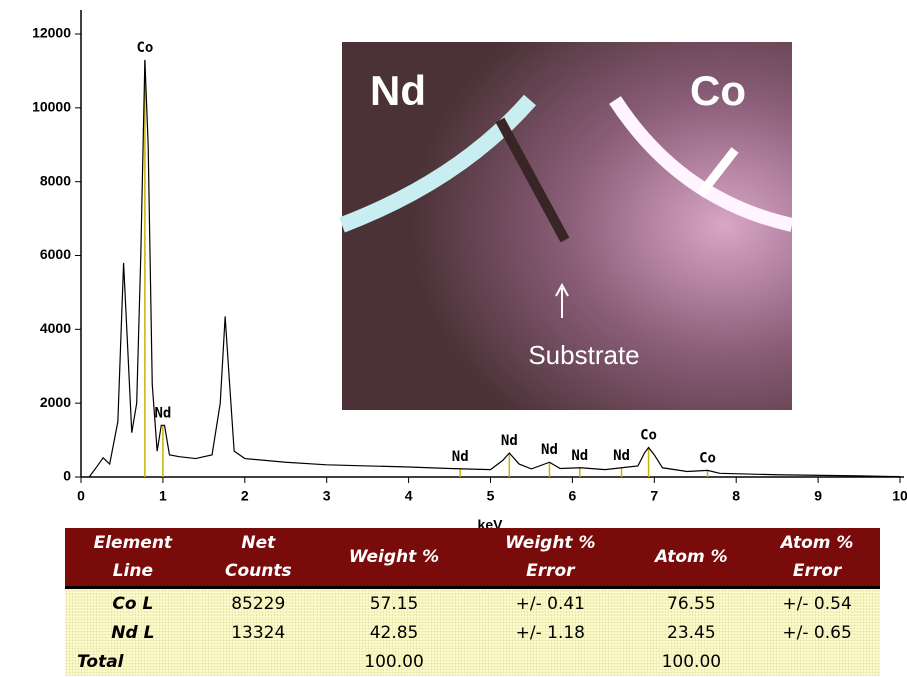 Image resolution: width=907 pixels, height=677 pixels. What do you see at coordinates (133, 632) in the screenshot?
I see `table-cell: Nd L` at bounding box center [133, 632].